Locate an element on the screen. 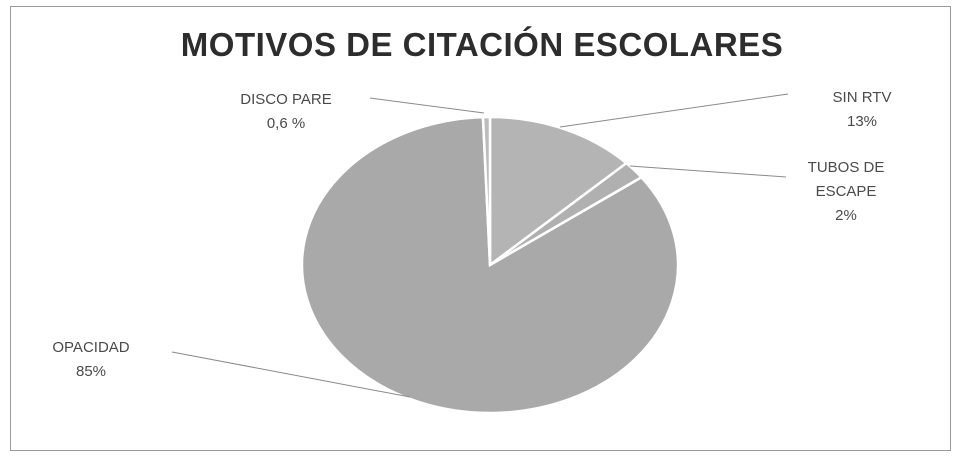 This screenshot has height=457, width=964. slice-label-line: ESCAPE is located at coordinates (846, 191).